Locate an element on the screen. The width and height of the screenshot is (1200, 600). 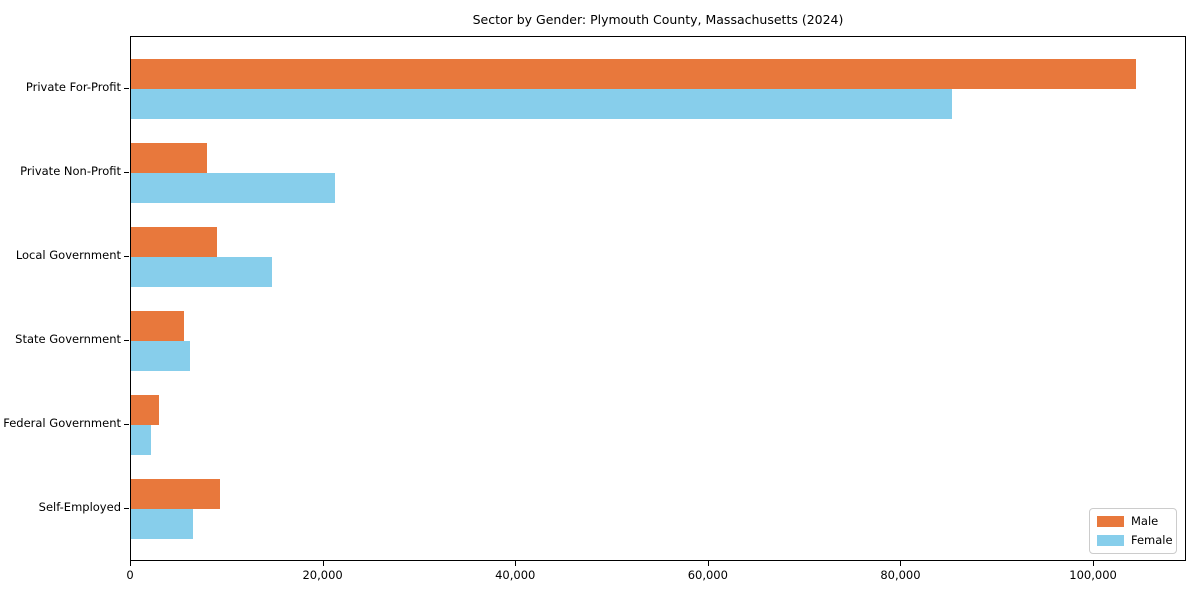
legend-swatch-female-icon is located at coordinates (1110, 540).